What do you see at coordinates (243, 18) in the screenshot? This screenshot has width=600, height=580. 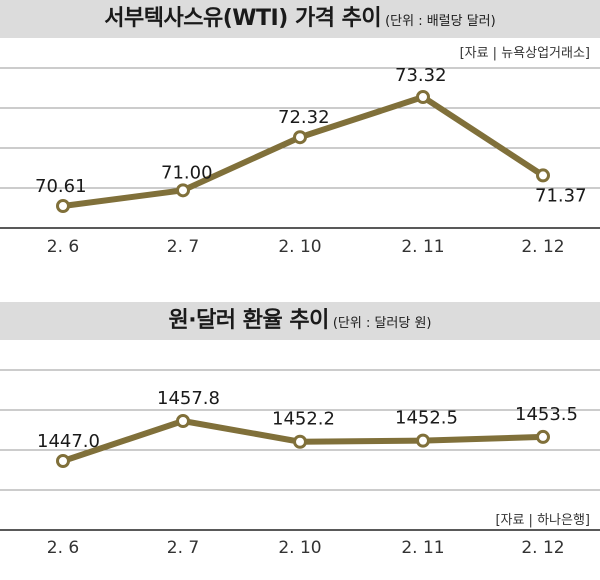 I see `wti-chart-title: 서부텍사스유(WTI) 가격 추이` at bounding box center [243, 18].